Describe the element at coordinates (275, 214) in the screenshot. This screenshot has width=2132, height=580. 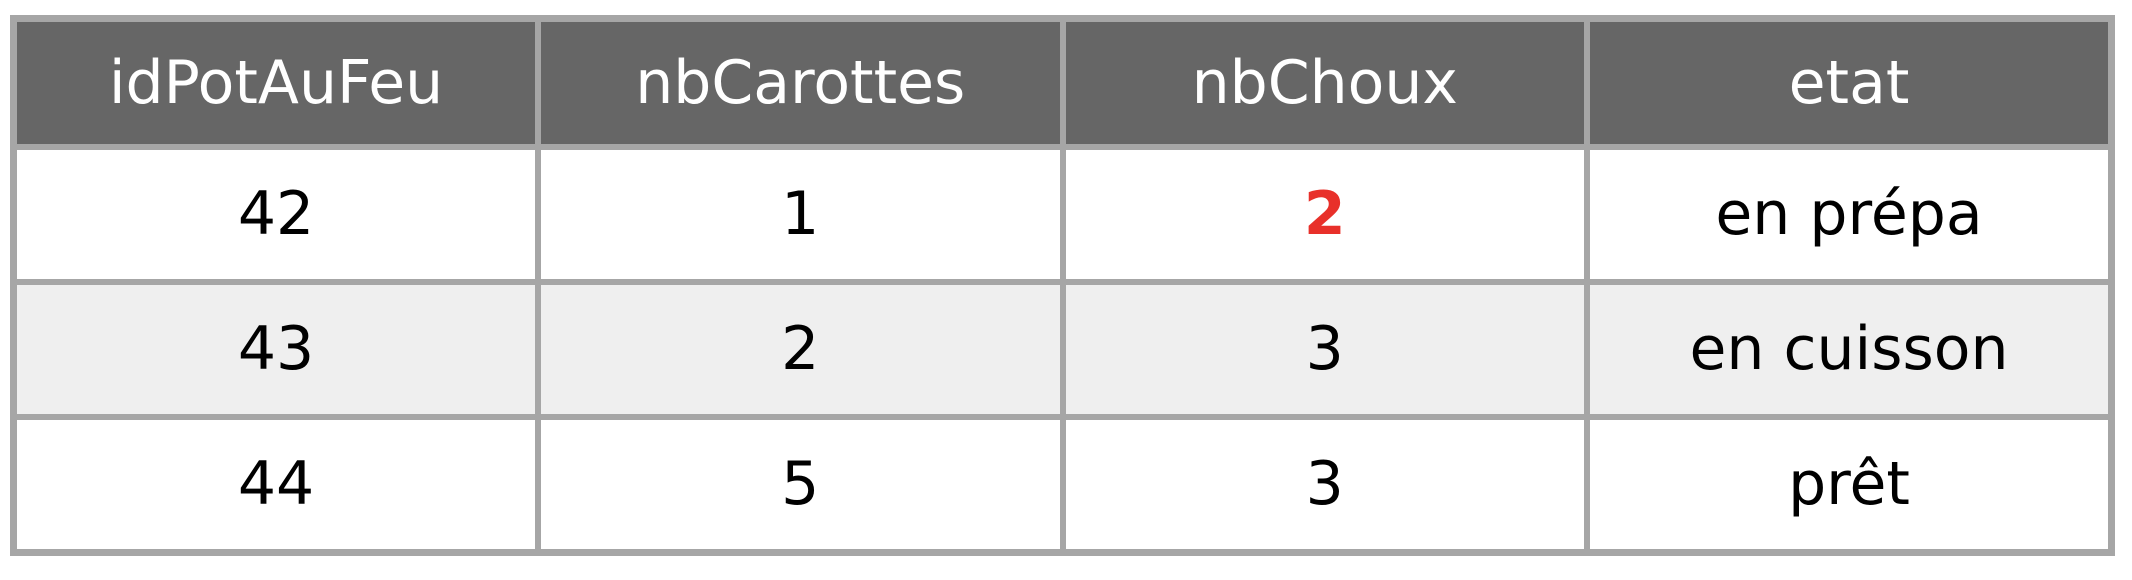
I see `cell-idpotaufeu: 42` at that location.